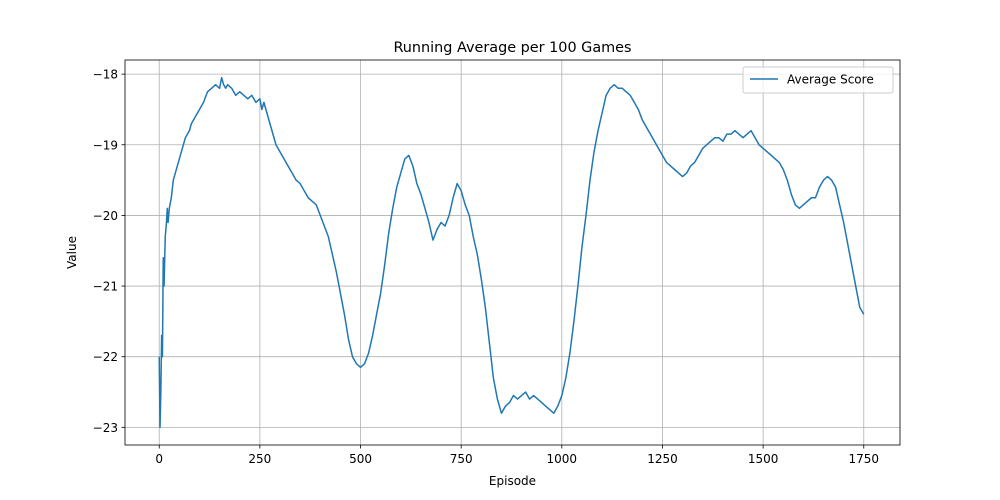 The width and height of the screenshot is (1000, 500). I want to click on y-tick-label: −19, so click(105, 145).